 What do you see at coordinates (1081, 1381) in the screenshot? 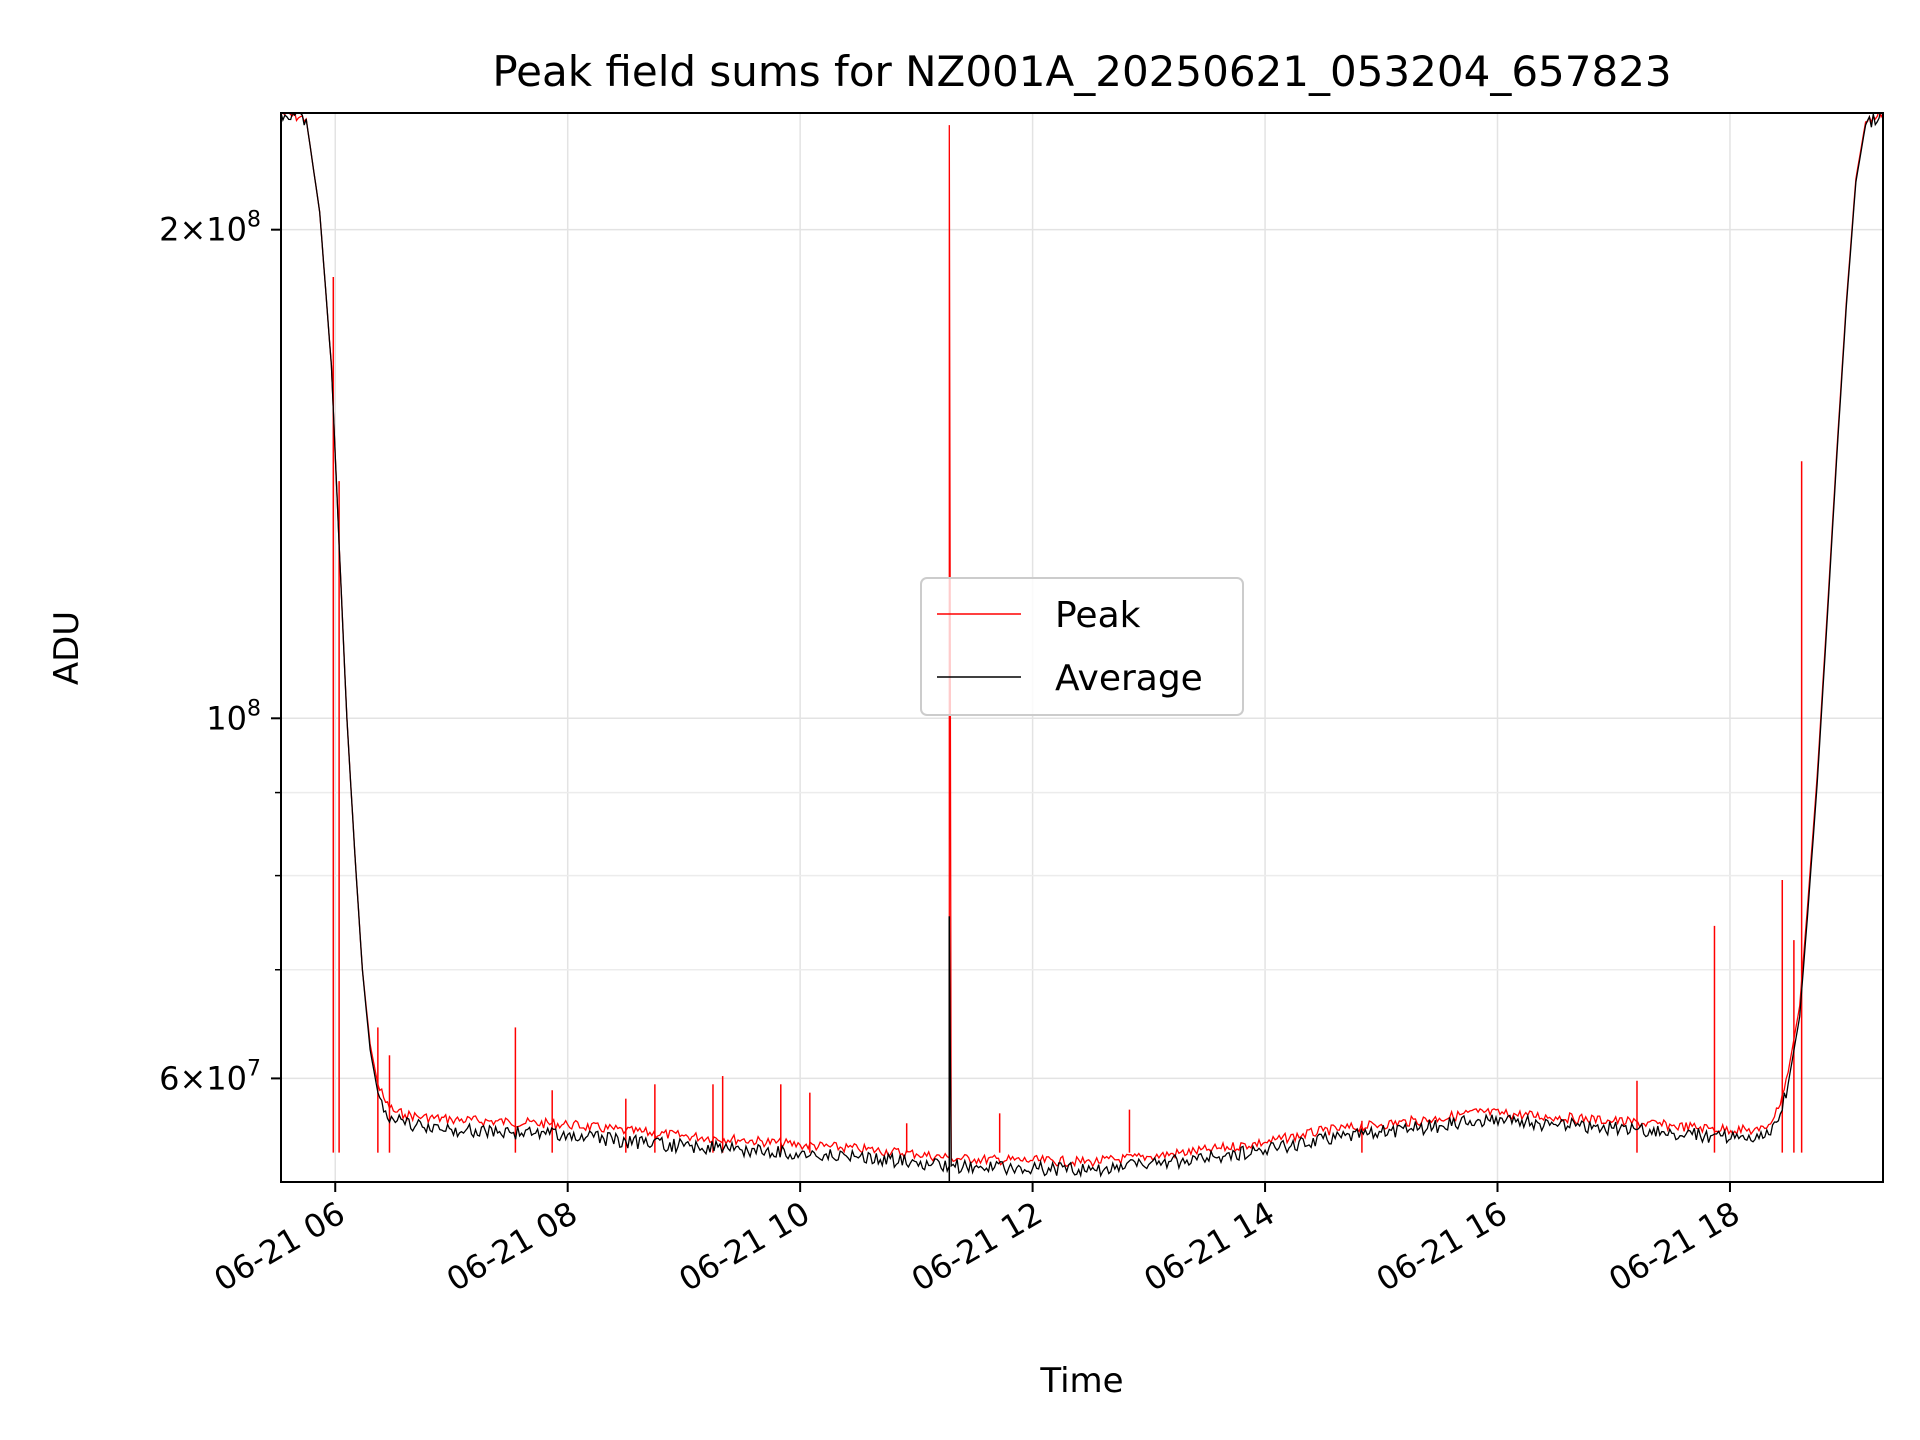
I see `x-axis-label: Time` at bounding box center [1081, 1381].